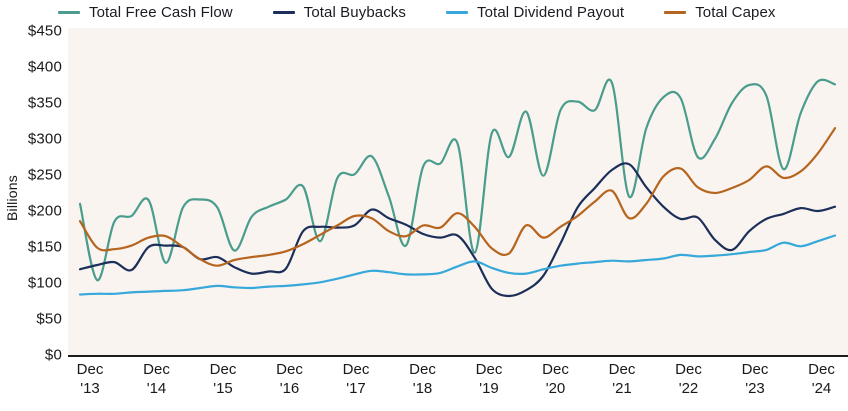 The image size is (848, 411). Describe the element at coordinates (489, 379) in the screenshot. I see `x-tick-label: Dec '19` at that location.